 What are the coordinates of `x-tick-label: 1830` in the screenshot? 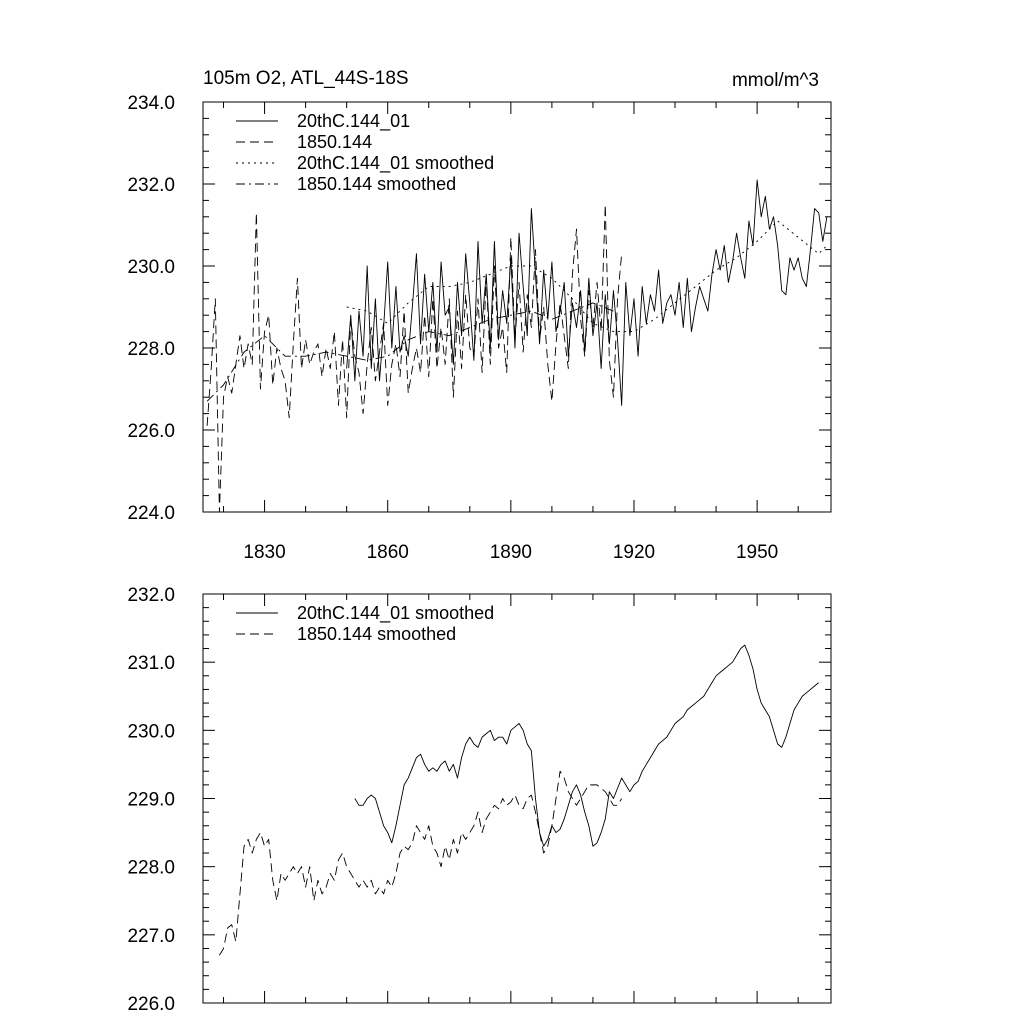 It's located at (264, 552).